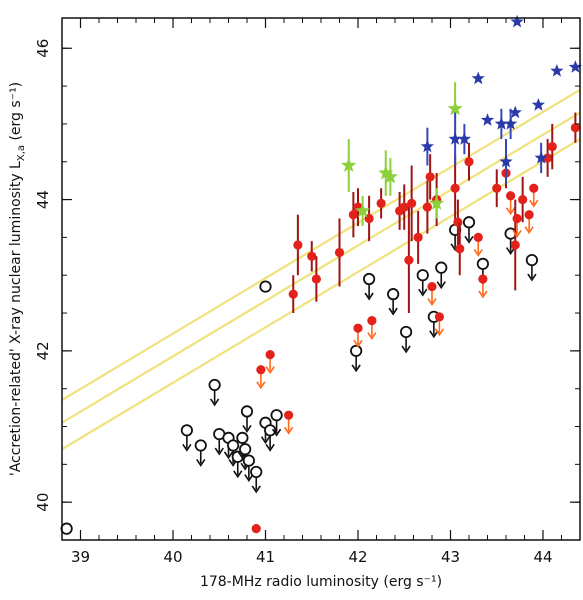  I want to click on x-tick-label: 40, so click(172, 557).